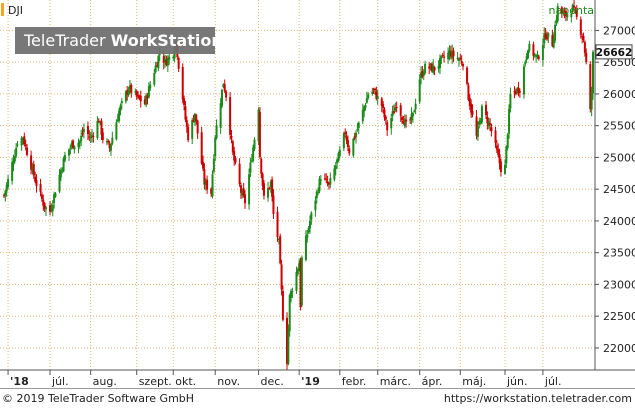  What do you see at coordinates (619, 30) in the screenshot?
I see `y-tick-label: 27000` at bounding box center [619, 30].